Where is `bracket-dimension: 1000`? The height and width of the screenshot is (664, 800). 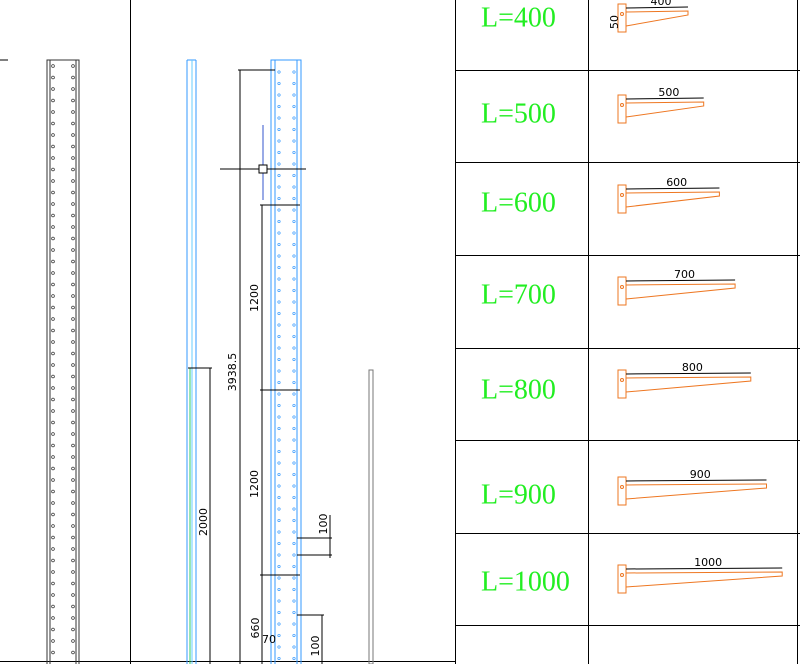 bracket-dimension: 1000 is located at coordinates (708, 562).